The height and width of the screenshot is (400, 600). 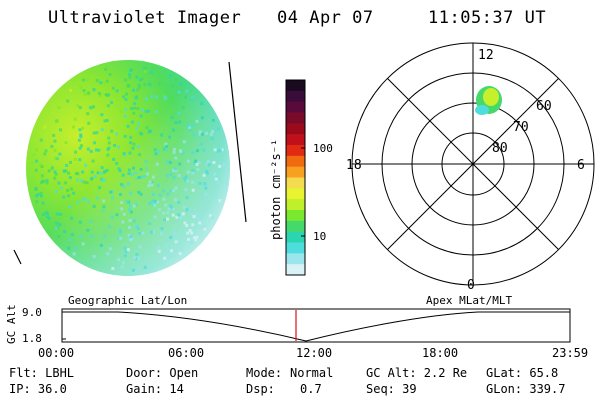 What do you see at coordinates (570, 353) in the screenshot?
I see `time-tick-2359: 23:59` at bounding box center [570, 353].